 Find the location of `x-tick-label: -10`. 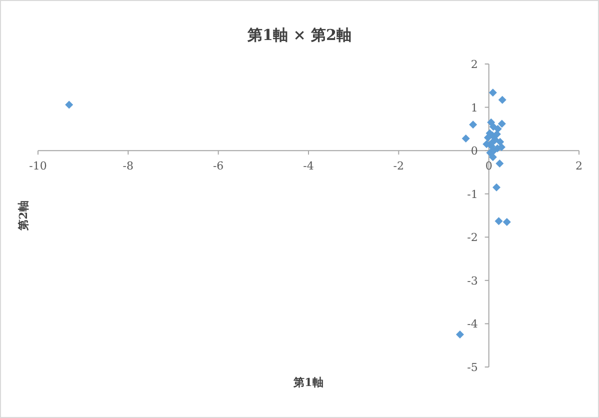

x-tick-label: -10 is located at coordinates (38, 166).